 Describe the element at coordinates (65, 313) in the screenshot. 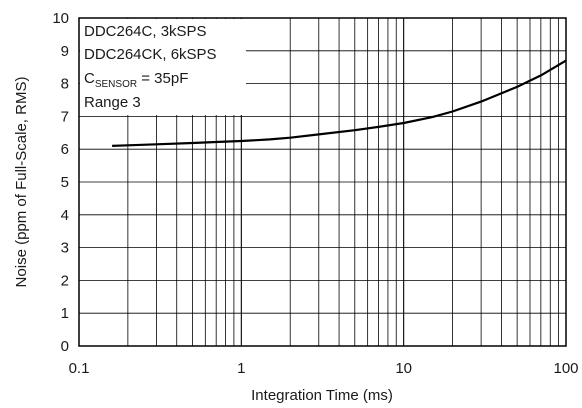

I see `y-tick-label: 1` at that location.